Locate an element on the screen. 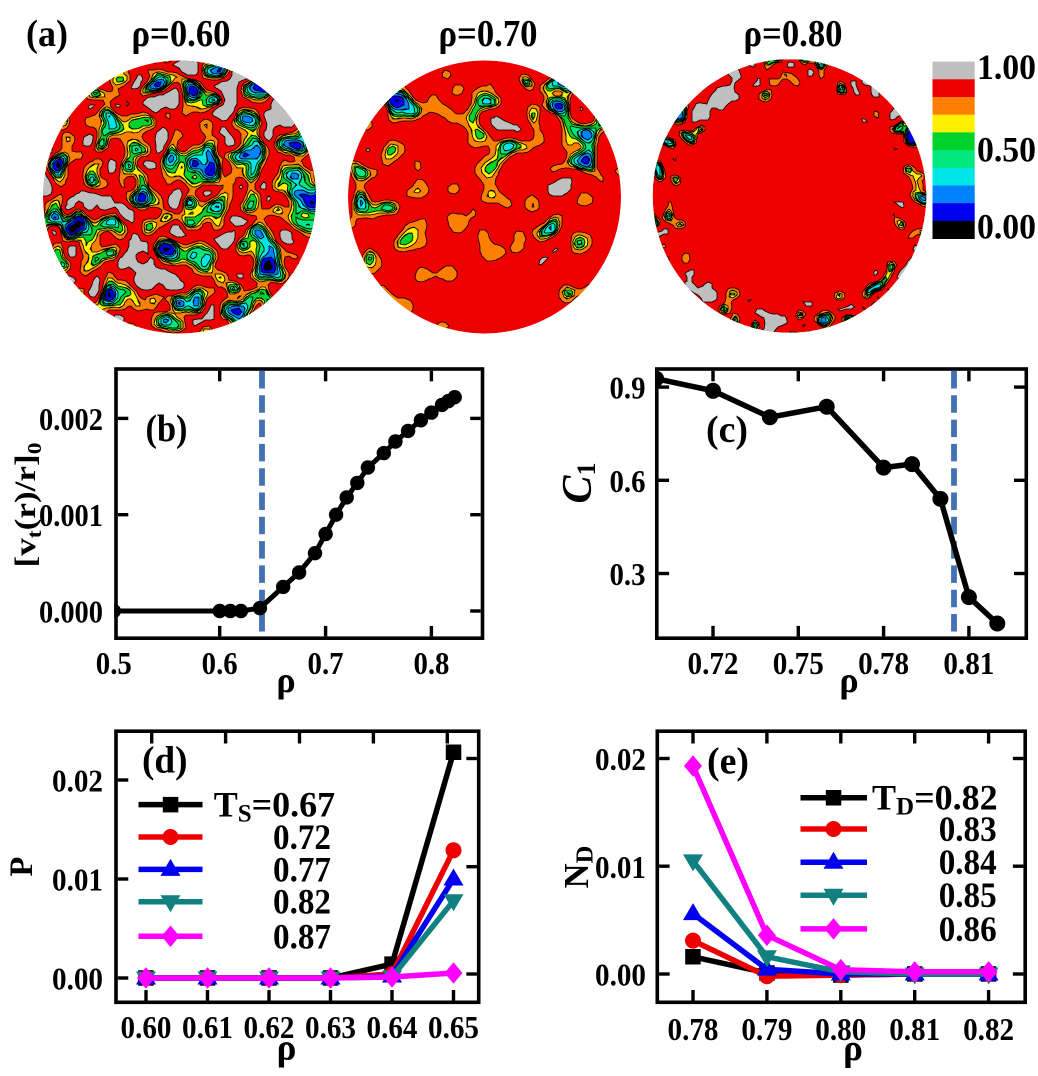 The image size is (1038, 1076). svg-text: 1.00 is located at coordinates (1006, 67).